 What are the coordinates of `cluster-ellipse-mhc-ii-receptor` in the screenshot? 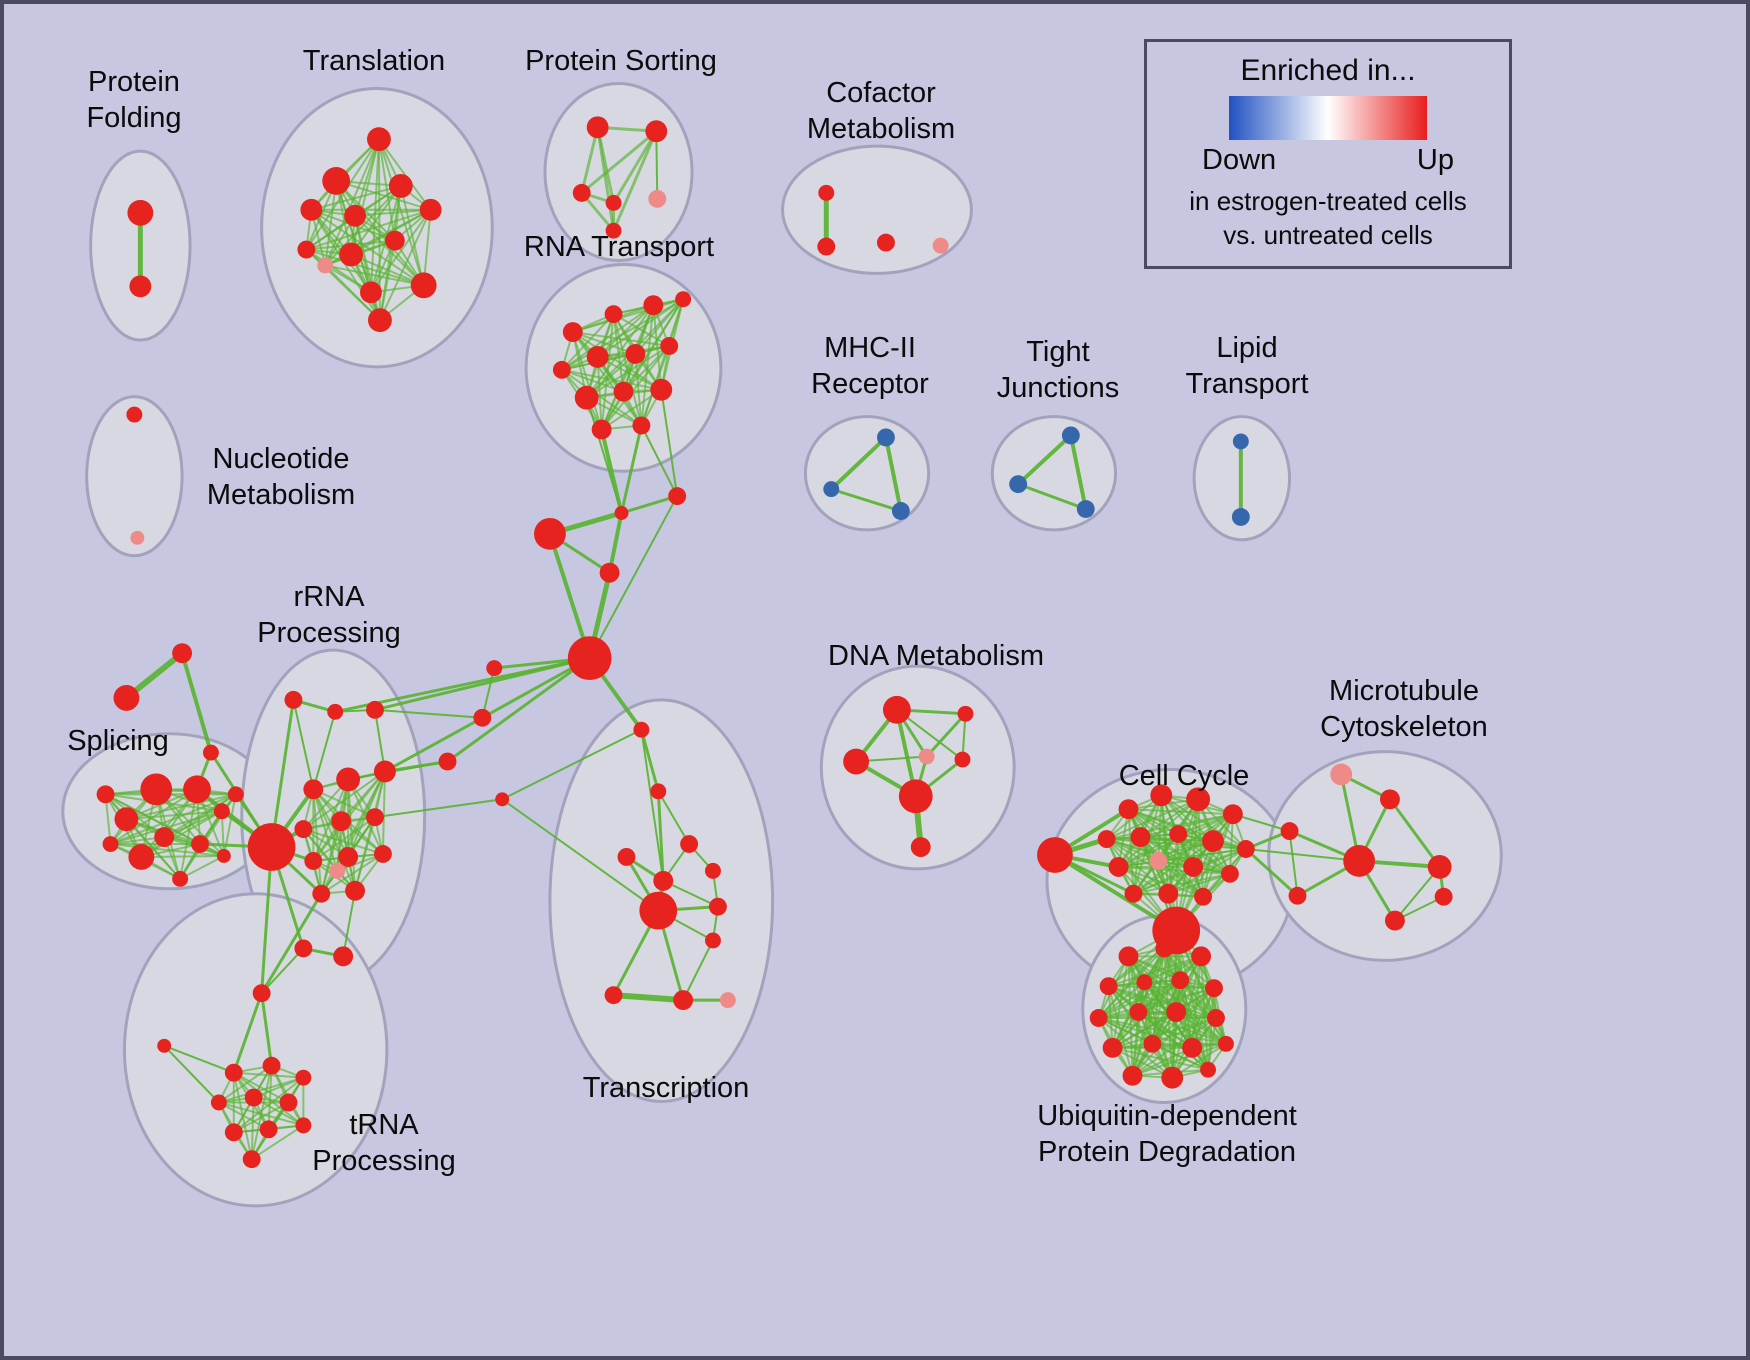 It's located at (867, 473).